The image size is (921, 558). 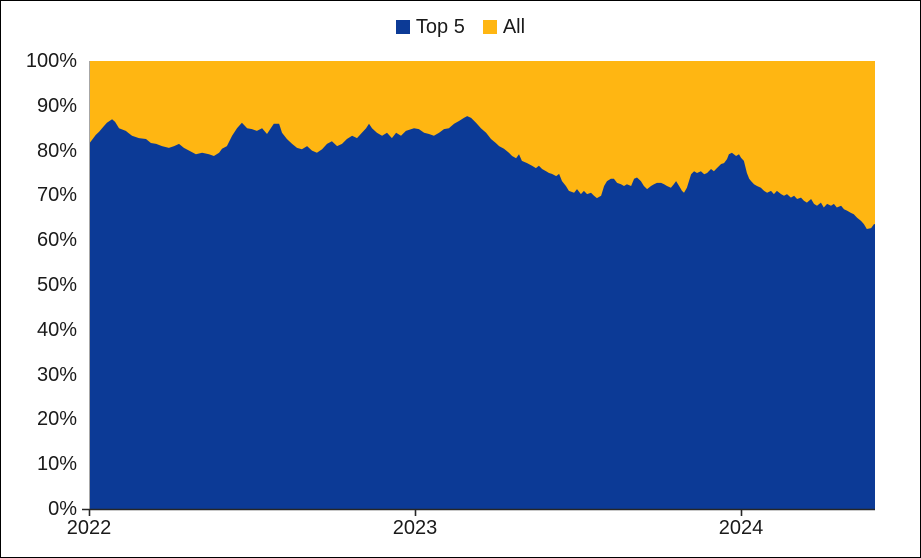 I want to click on legend-item-top5: Top 5, so click(x=430, y=27).